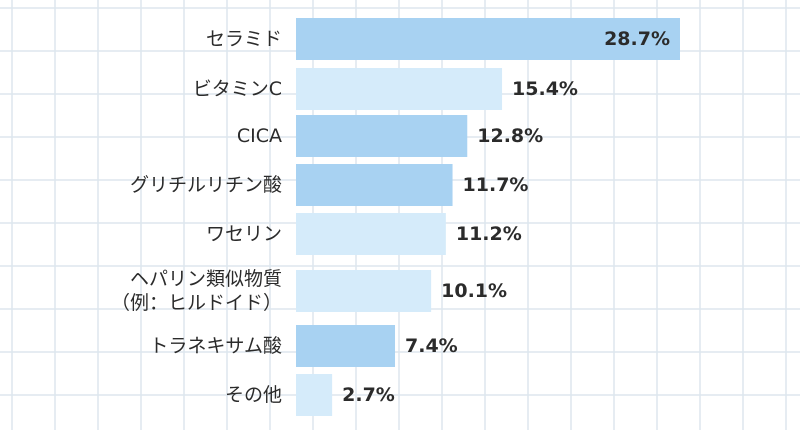  Describe the element at coordinates (368, 395) in the screenshot. I see `value-label-7: 2.7%` at that location.